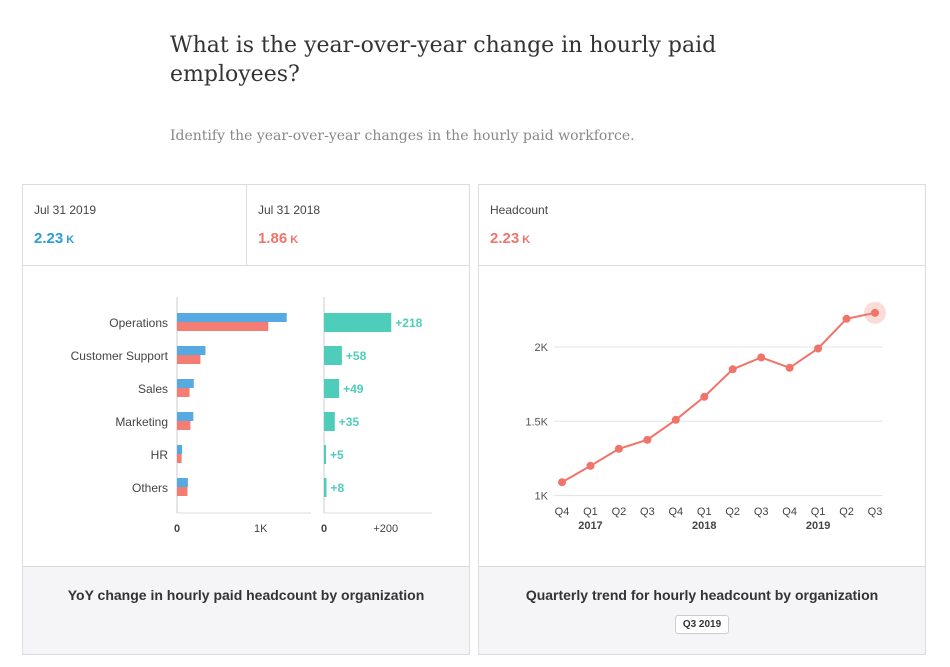  Describe the element at coordinates (590, 526) in the screenshot. I see `year-label: 2017` at that location.